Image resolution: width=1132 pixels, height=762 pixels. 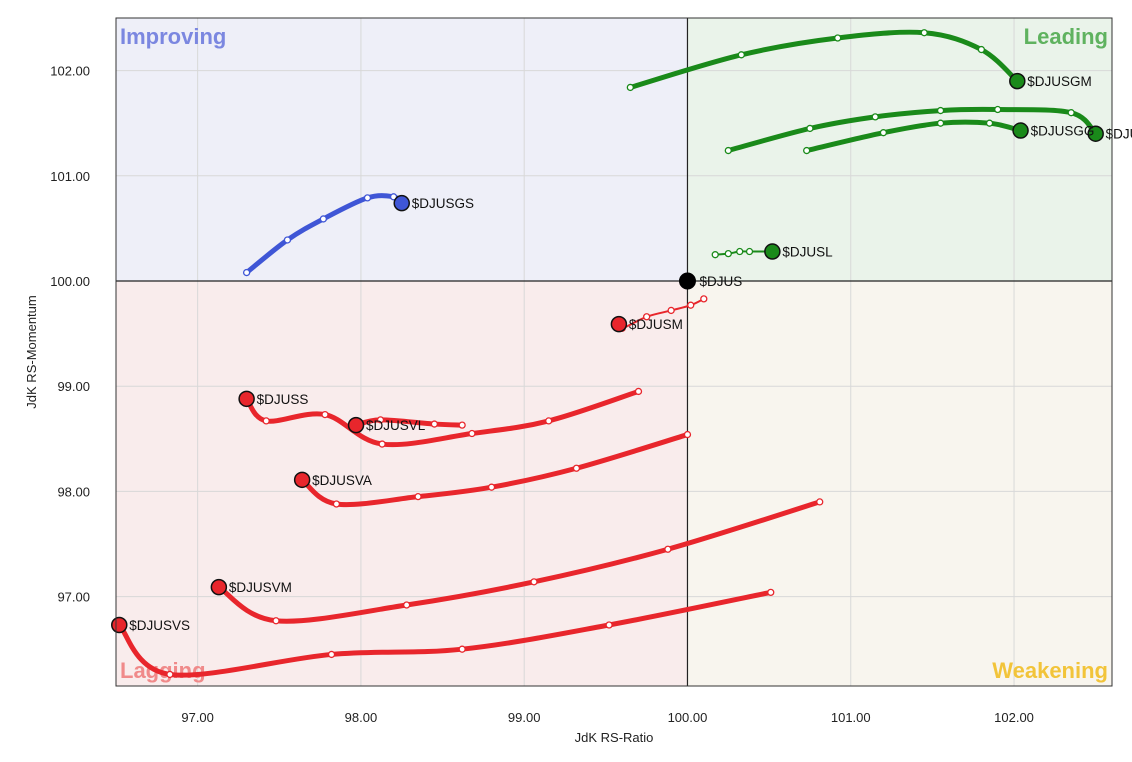 What do you see at coordinates (73, 491) in the screenshot?
I see `y-tick-label: 98.00` at bounding box center [73, 491].